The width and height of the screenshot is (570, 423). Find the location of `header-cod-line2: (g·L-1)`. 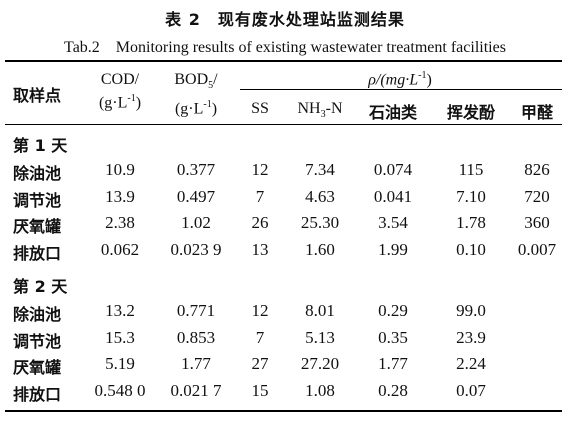

header-cod-line2: (g·L-1) is located at coordinates (120, 102).